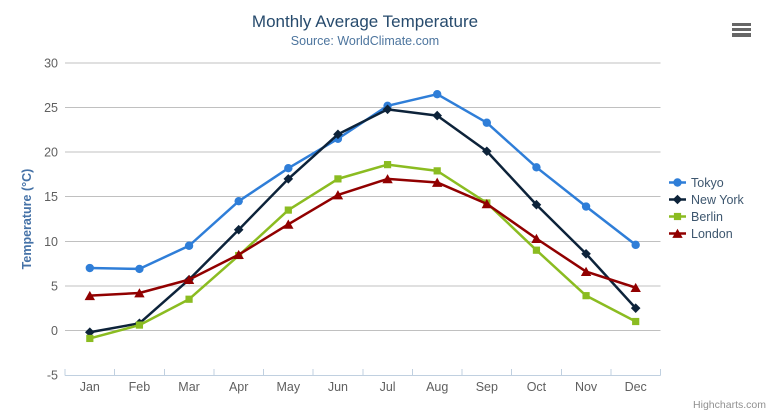 The width and height of the screenshot is (769, 416). Describe the element at coordinates (586, 387) in the screenshot. I see `x-axis-label: Nov` at that location.